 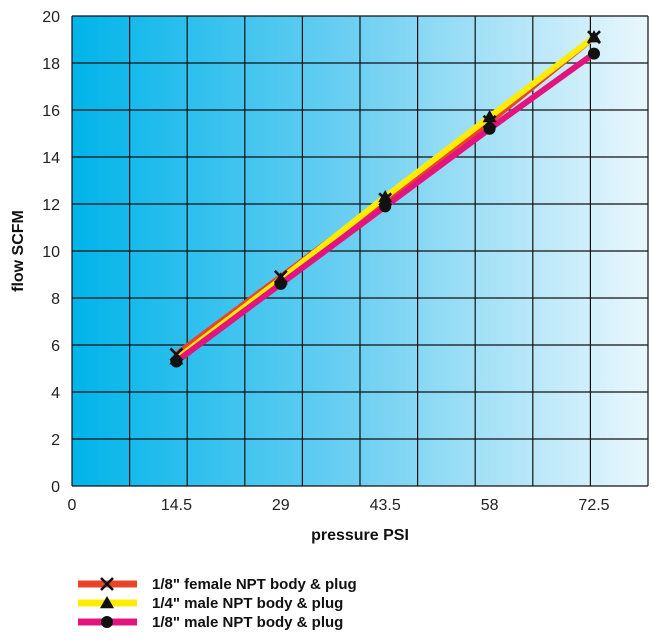 What do you see at coordinates (593, 505) in the screenshot?
I see `x-tick-label: 72.5` at bounding box center [593, 505].